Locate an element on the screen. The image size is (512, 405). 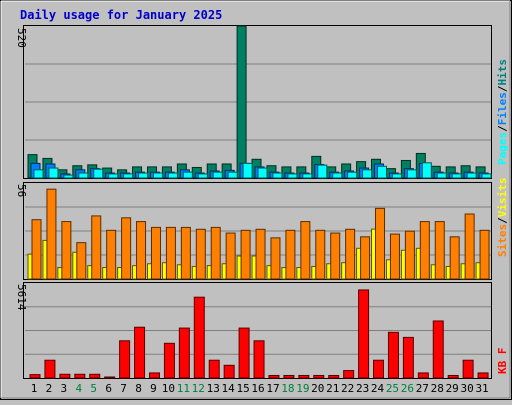
legend-hits-panel: Pages/Files/Hits is located at coordinates (502, 112).